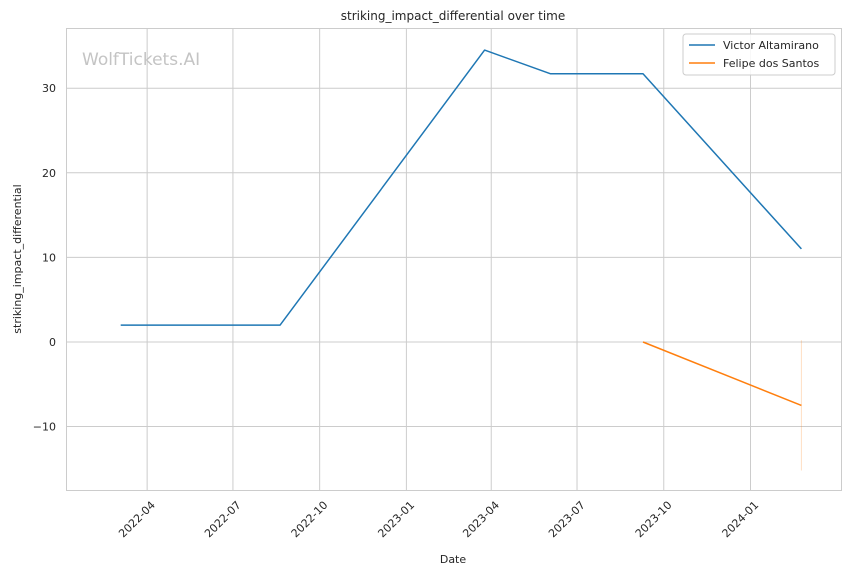 This screenshot has width=850, height=575. What do you see at coordinates (49, 88) in the screenshot?
I see `y-tick-label: 30` at bounding box center [49, 88].